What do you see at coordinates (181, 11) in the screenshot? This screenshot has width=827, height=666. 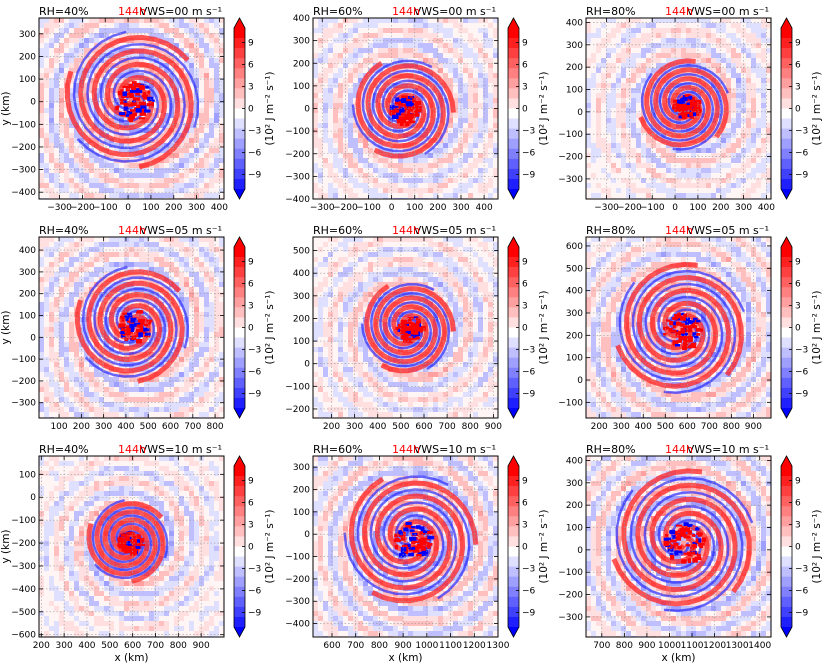 I see `panel-vws-title: VWS=00 m s⁻¹` at bounding box center [181, 11].